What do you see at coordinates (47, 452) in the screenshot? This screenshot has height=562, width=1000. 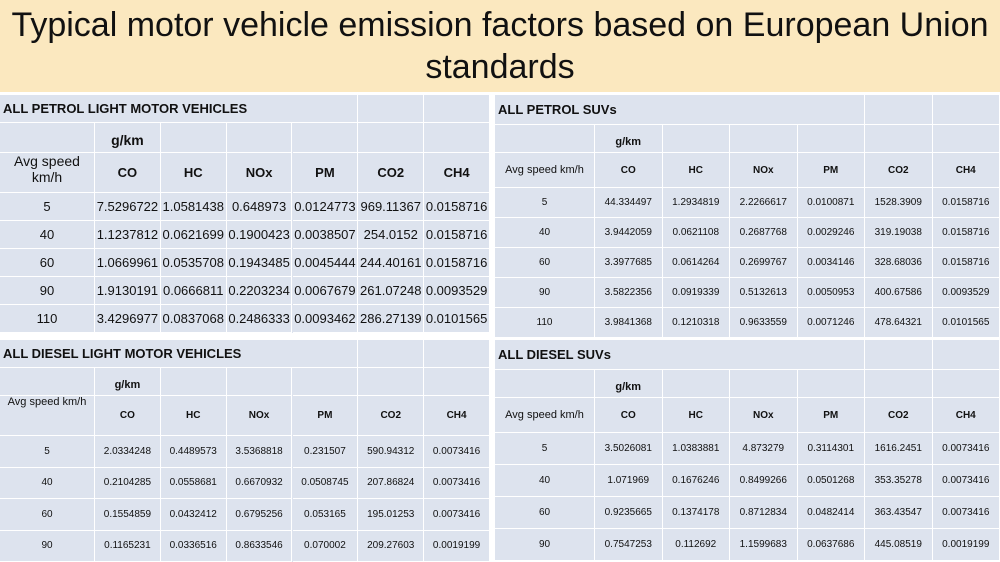 I see `speed-cell: 5` at bounding box center [47, 452].